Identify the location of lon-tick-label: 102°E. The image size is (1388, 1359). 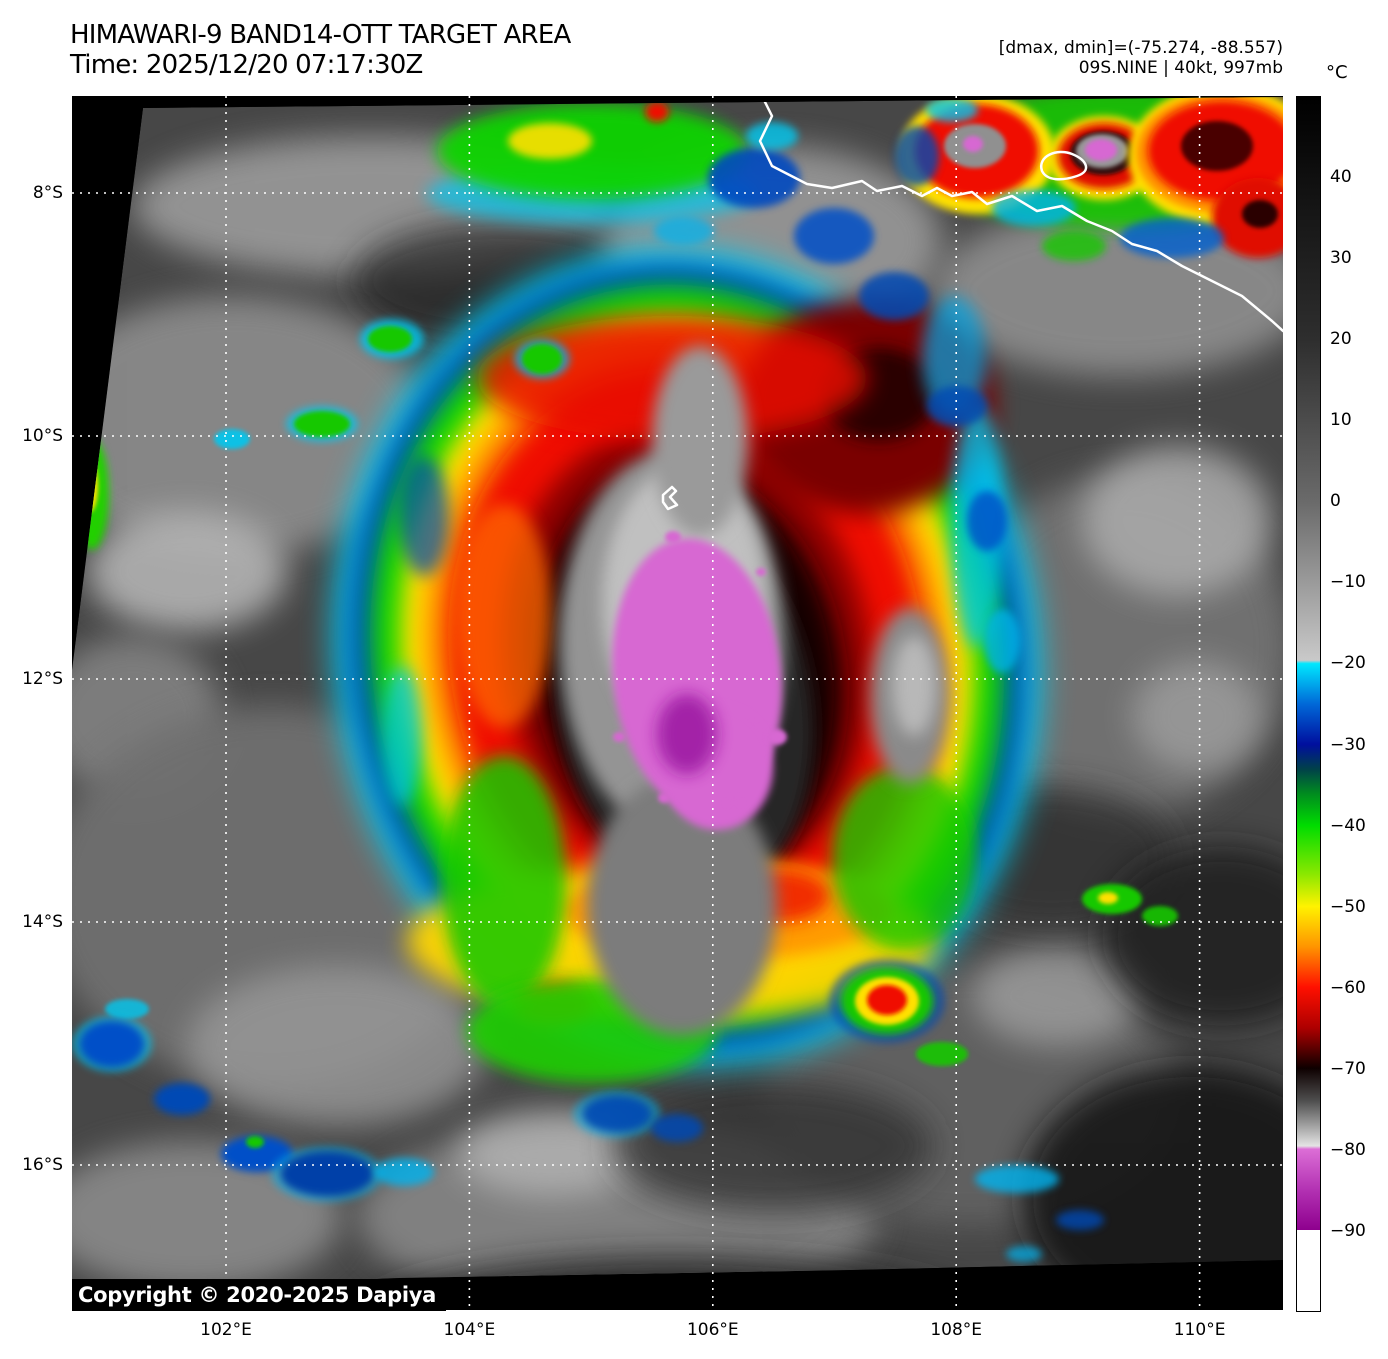
(226, 1330).